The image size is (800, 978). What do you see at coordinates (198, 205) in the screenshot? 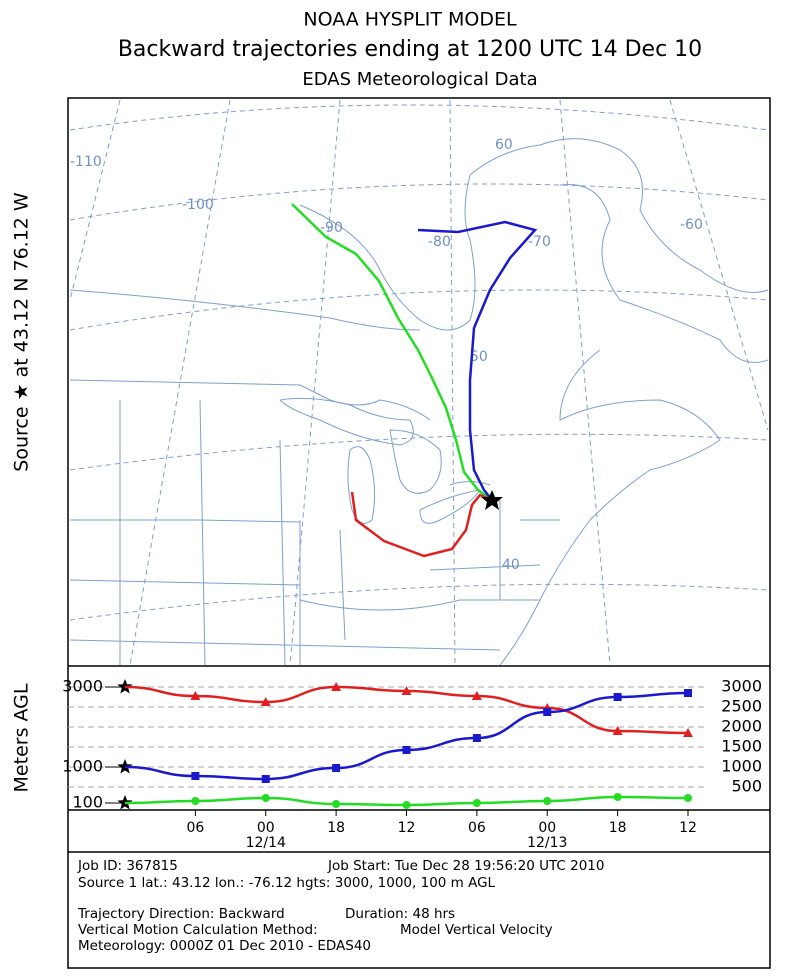
I see `grid-label: -100` at bounding box center [198, 205].